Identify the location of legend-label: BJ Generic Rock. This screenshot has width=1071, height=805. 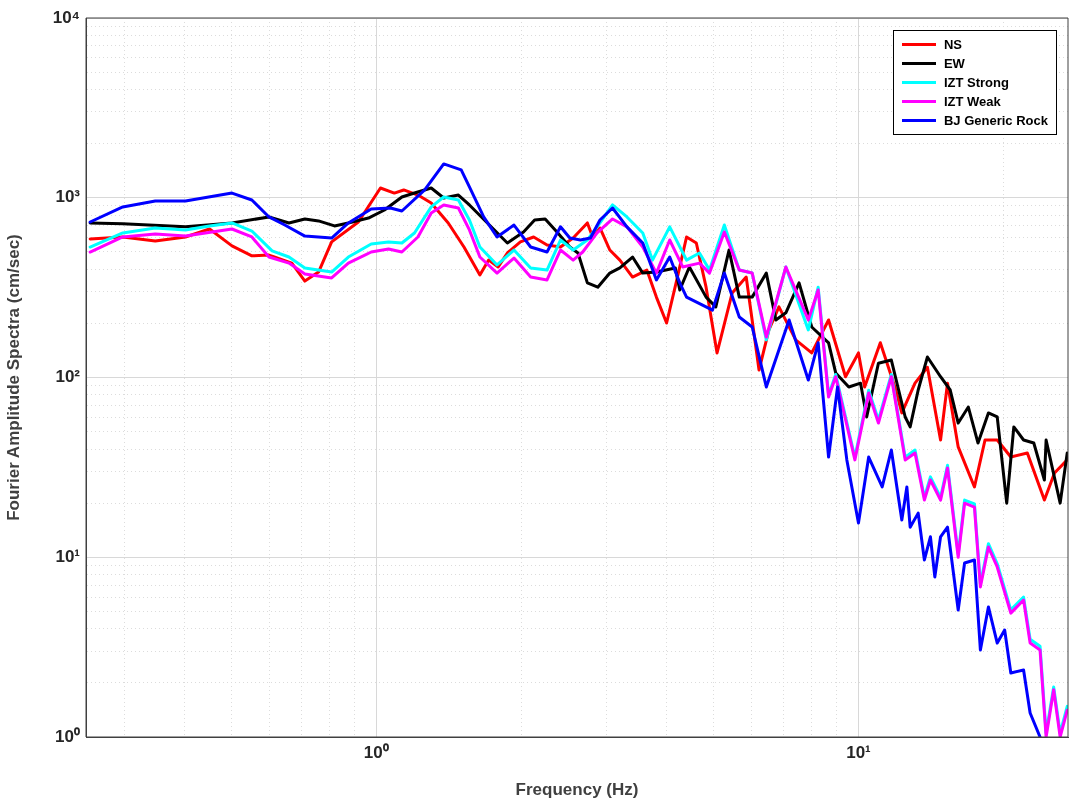
(995, 120).